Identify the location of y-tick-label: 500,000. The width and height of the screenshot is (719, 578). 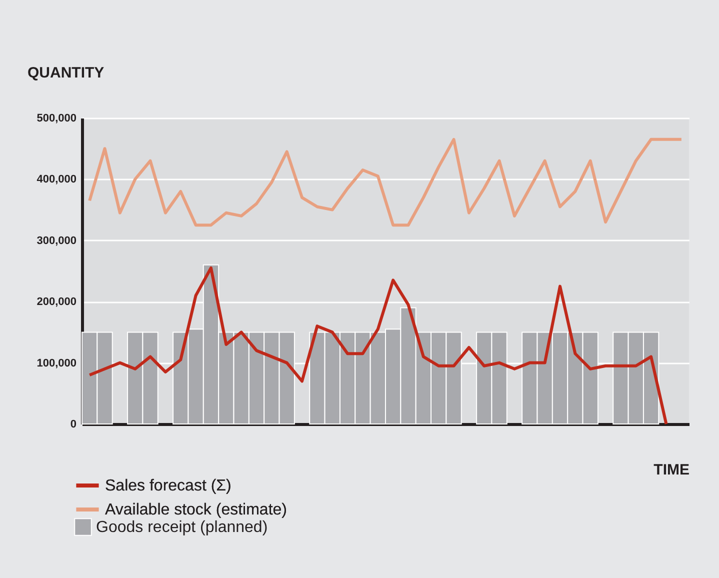
(56, 118).